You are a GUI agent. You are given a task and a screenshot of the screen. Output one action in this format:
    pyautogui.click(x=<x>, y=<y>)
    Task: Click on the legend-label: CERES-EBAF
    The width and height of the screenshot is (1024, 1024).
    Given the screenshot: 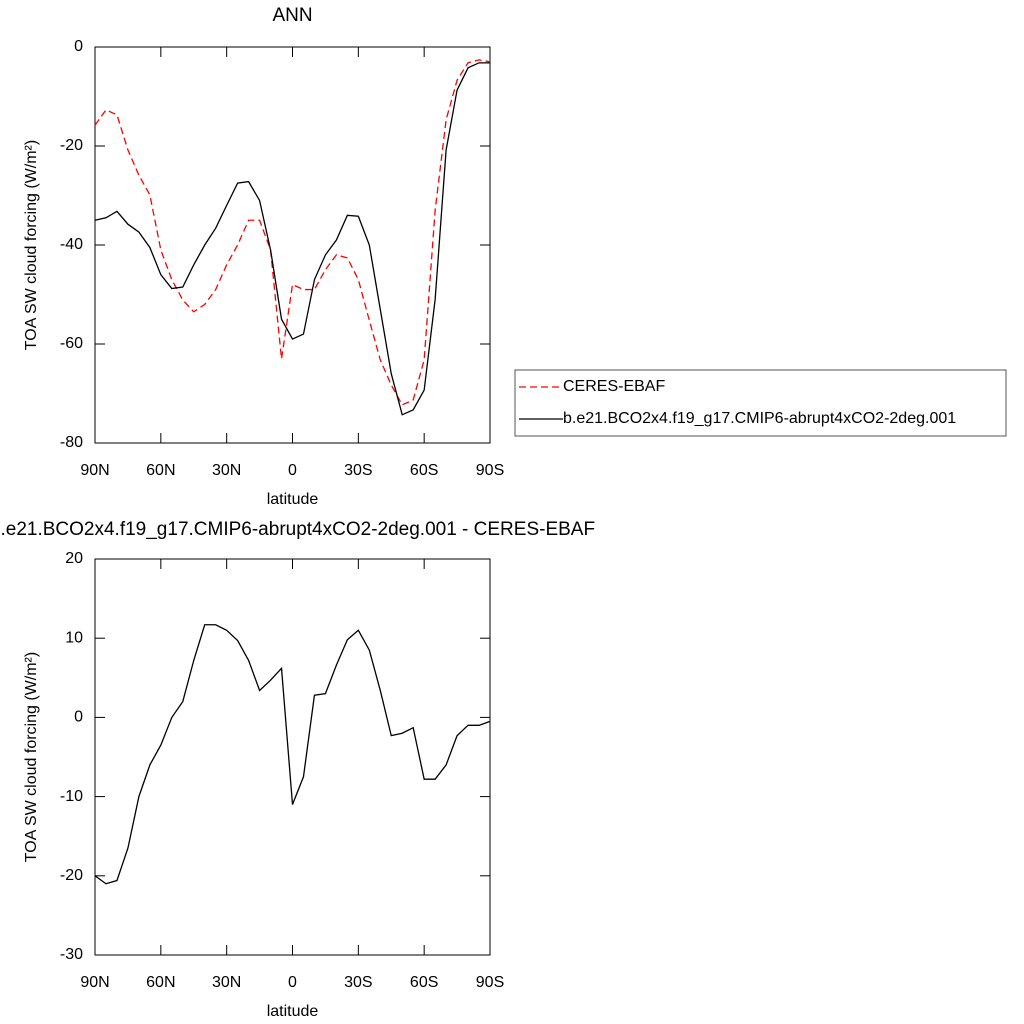 What is the action you would take?
    pyautogui.click(x=614, y=386)
    